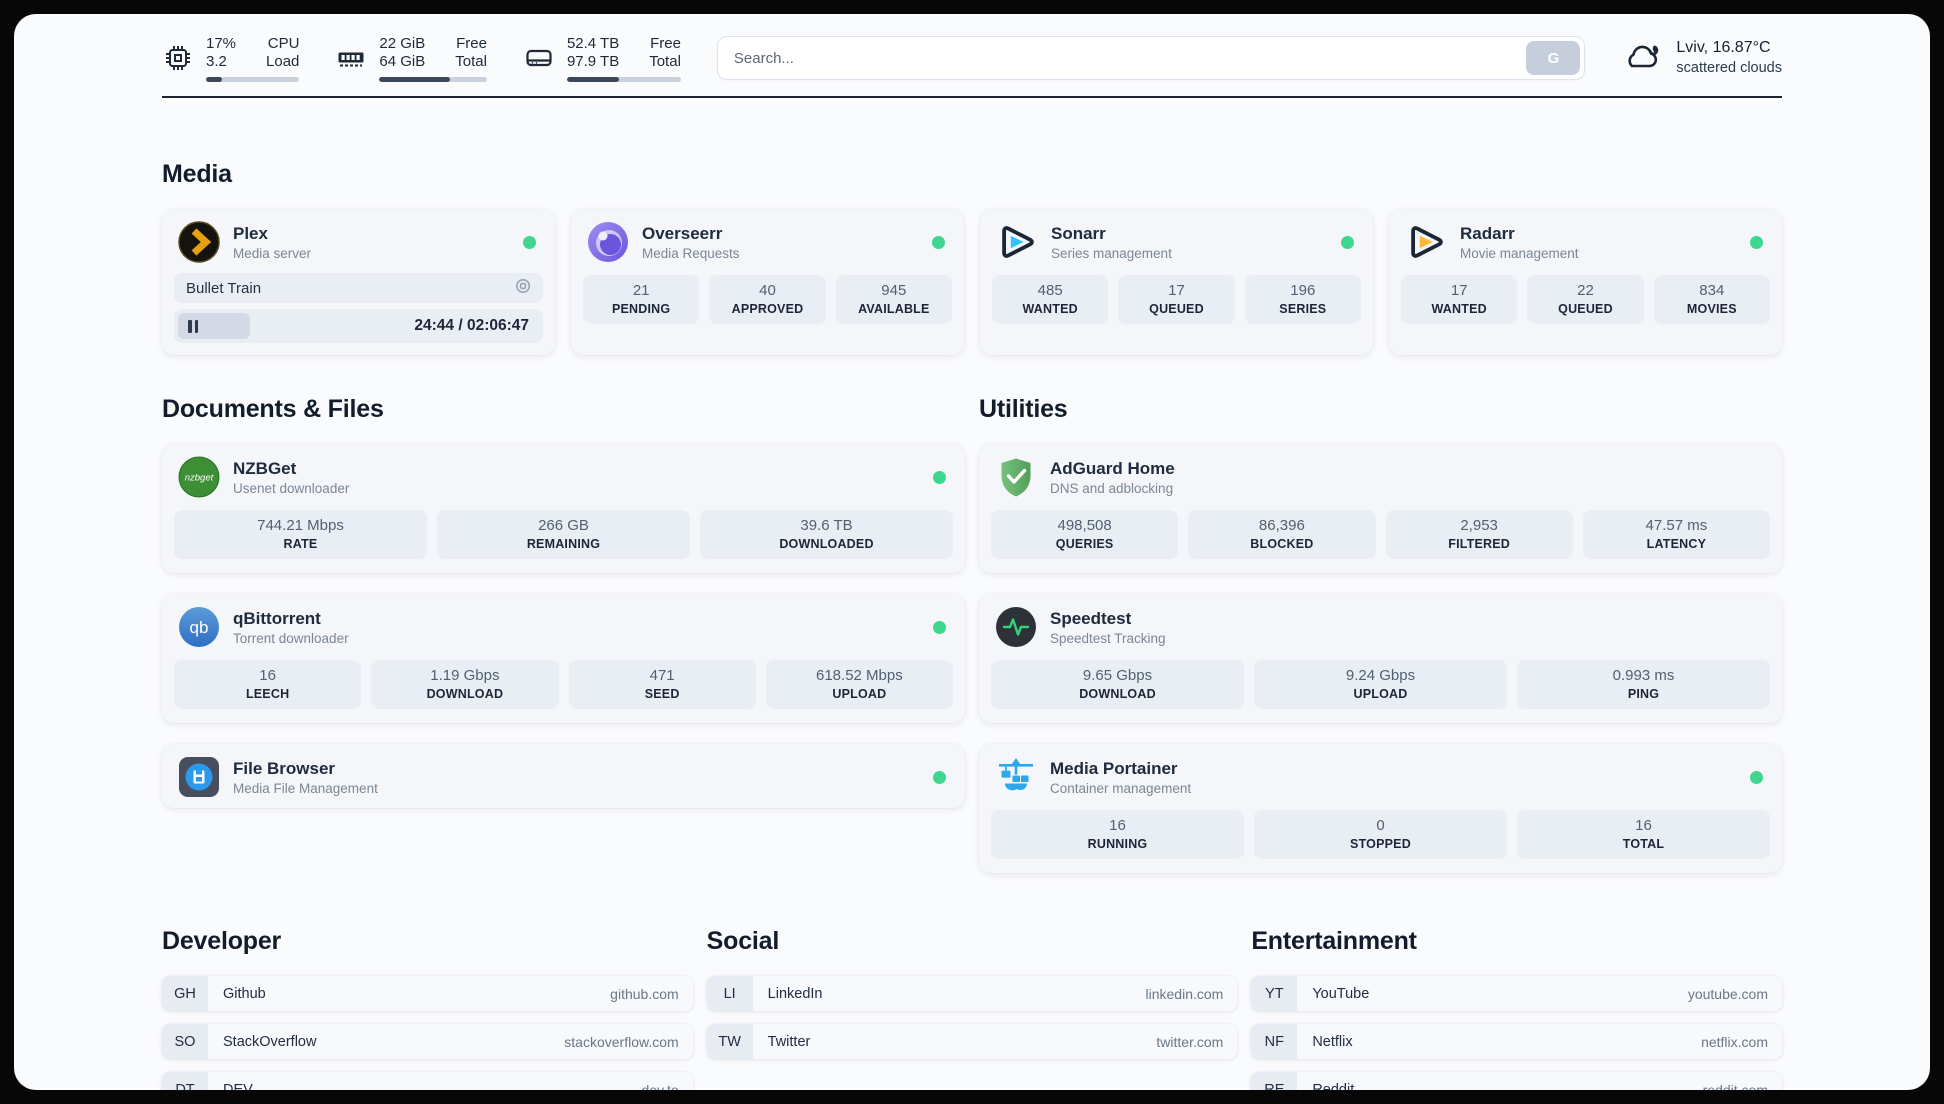 This screenshot has height=1104, width=1944. What do you see at coordinates (283, 43) in the screenshot?
I see `cpu-label-top: CPU` at bounding box center [283, 43].